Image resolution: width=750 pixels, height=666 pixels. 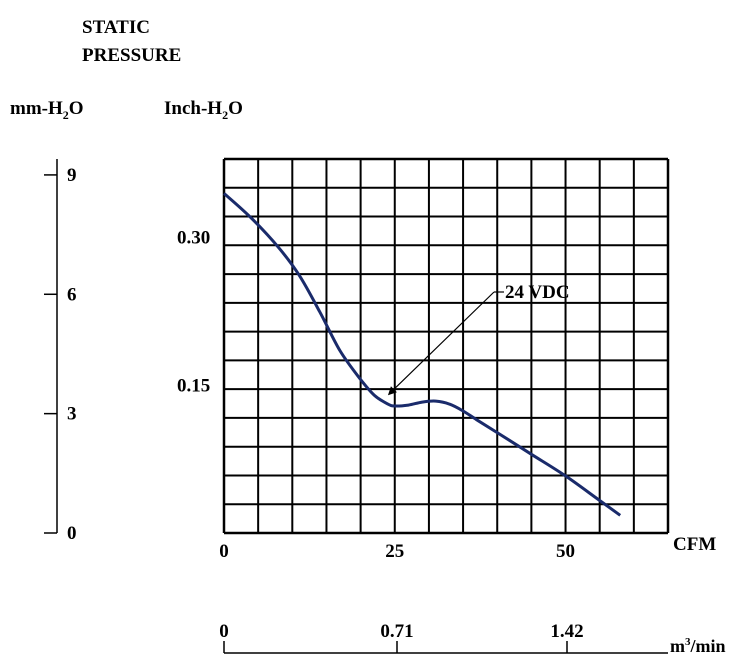 What do you see at coordinates (224, 631) in the screenshot?
I see `m3-tick-label: 0` at bounding box center [224, 631].